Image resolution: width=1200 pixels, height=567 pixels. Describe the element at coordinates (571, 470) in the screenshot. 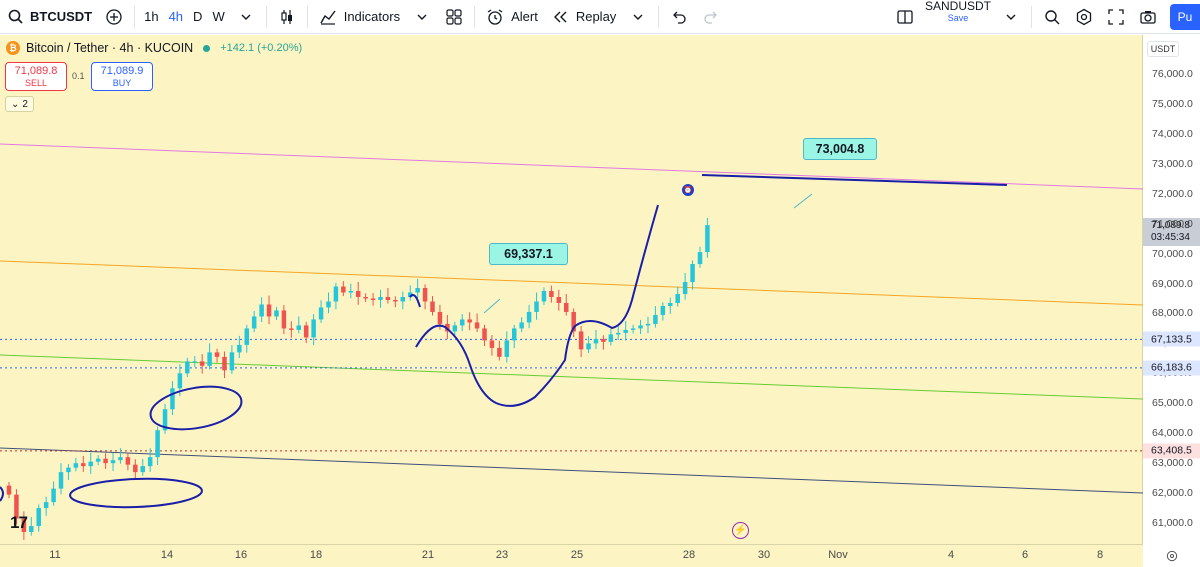

I see `trendline-bottom` at that location.